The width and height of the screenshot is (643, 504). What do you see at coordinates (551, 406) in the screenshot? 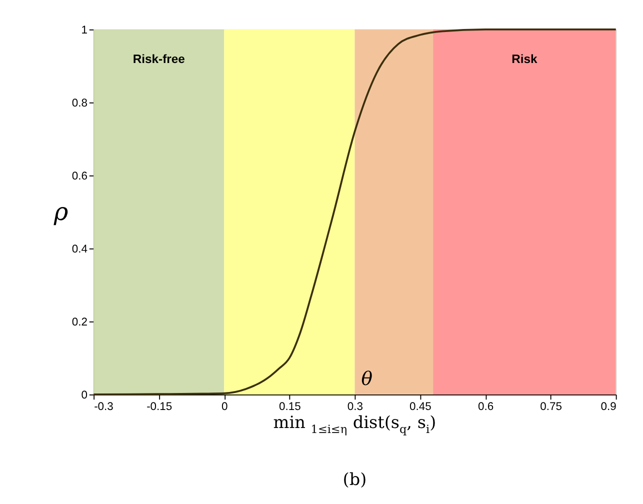
I see `x-tick-label: 0.75` at bounding box center [551, 406].